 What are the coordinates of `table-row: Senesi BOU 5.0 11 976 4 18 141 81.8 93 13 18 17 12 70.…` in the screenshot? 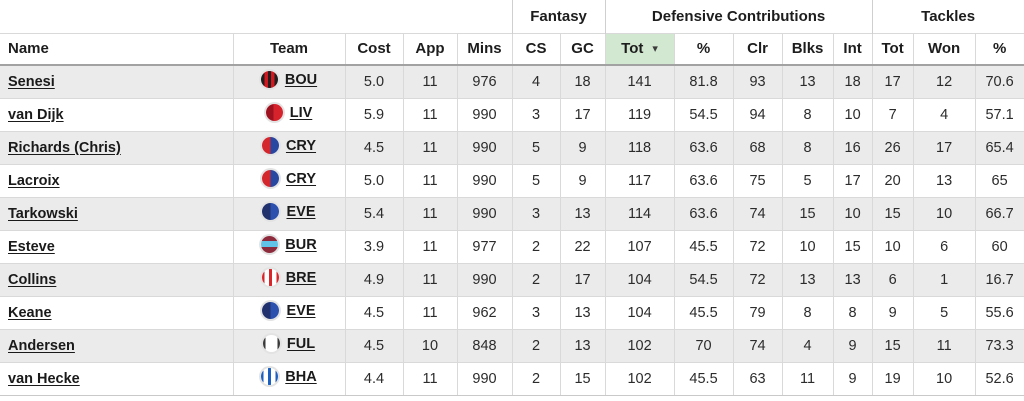 It's located at (512, 81).